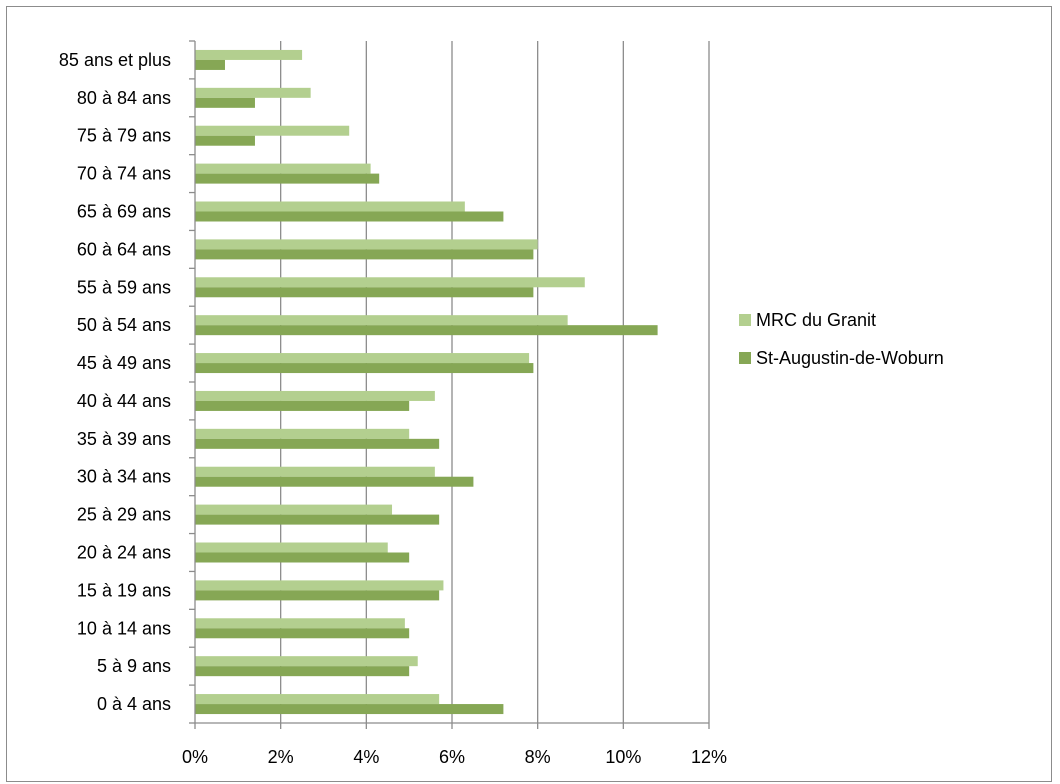 Image resolution: width=1060 pixels, height=784 pixels. What do you see at coordinates (841, 339) in the screenshot?
I see `legend: MRC du Granit St-Augustin-de-Woburn` at bounding box center [841, 339].